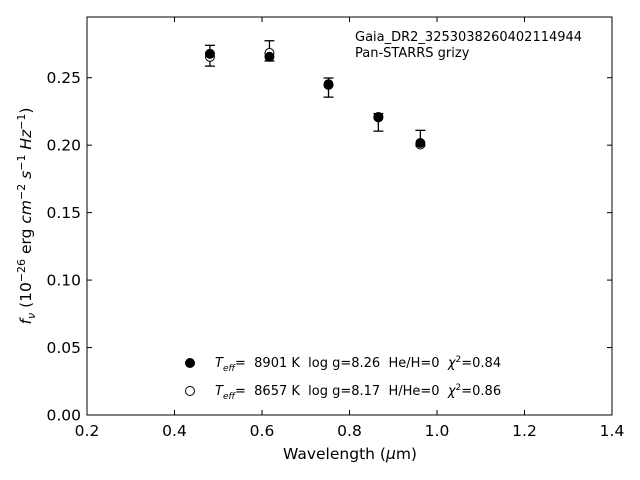  What do you see at coordinates (63, 146) in the screenshot?
I see `y-tick-label: 0.20` at bounding box center [63, 146].